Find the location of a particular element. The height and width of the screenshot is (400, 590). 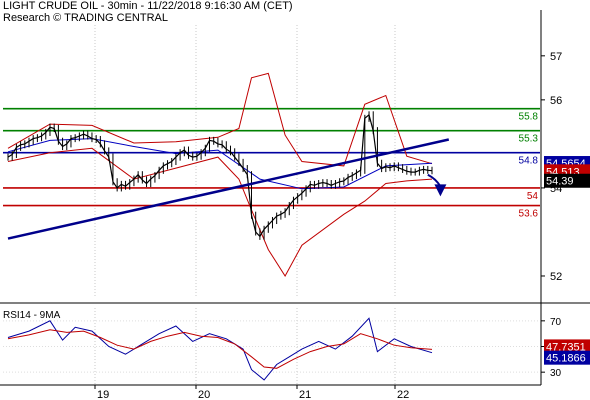

x-tick-label: 22 is located at coordinates (403, 394).